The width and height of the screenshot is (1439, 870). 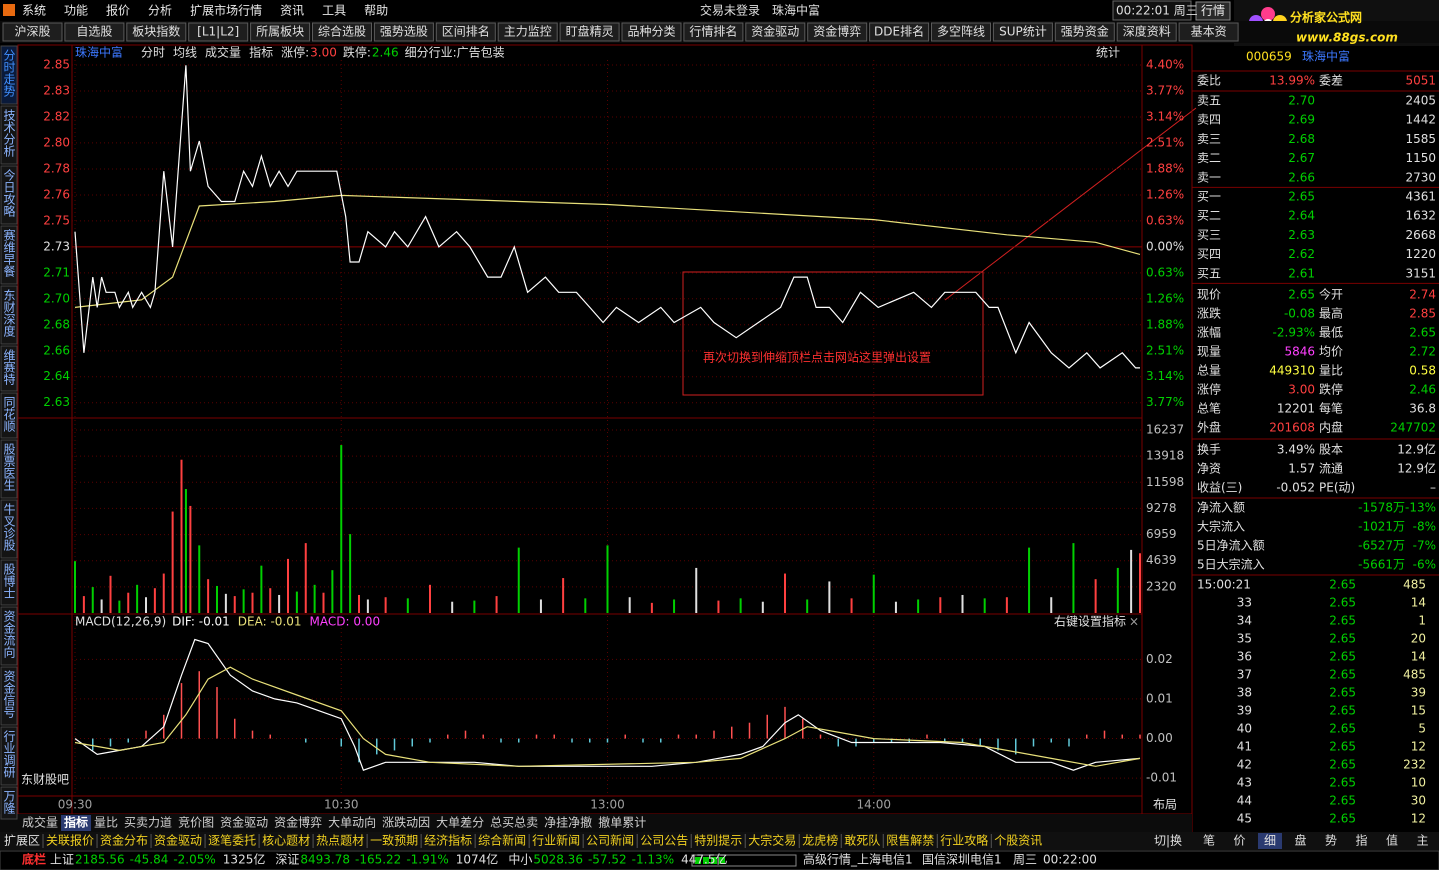 I want to click on toolbar-button-label: 自选股, so click(x=94, y=32).